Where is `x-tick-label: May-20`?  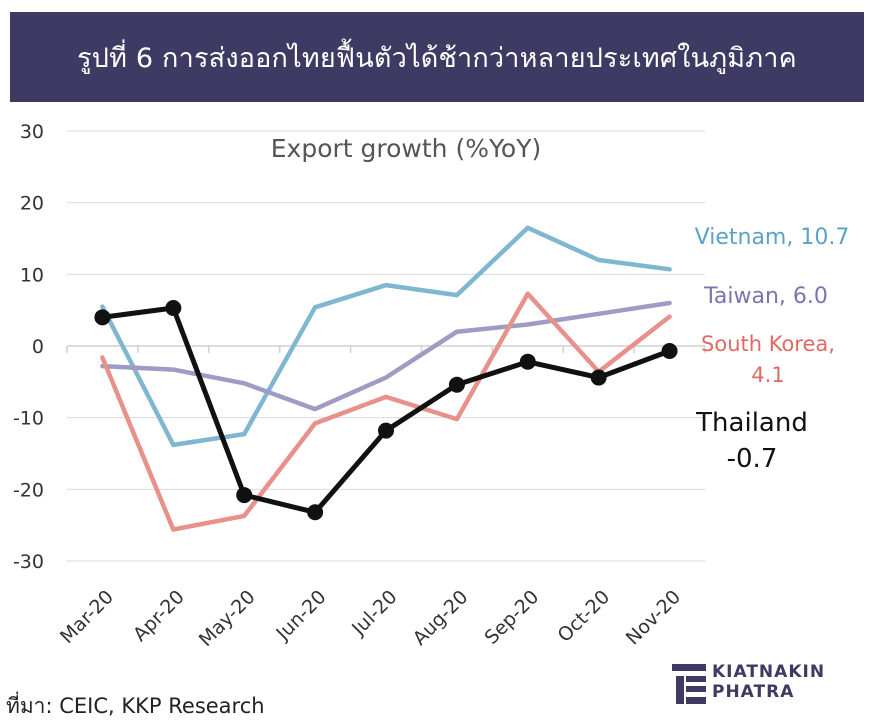
x-tick-label: May-20 is located at coordinates (227, 618).